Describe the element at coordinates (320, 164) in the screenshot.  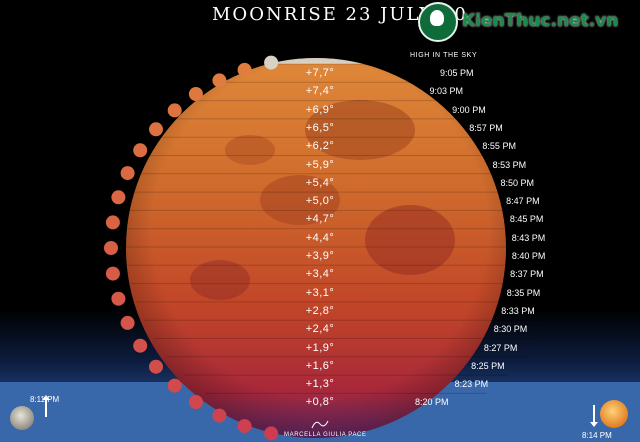
I see `altitude-label: +5,9°` at that location.